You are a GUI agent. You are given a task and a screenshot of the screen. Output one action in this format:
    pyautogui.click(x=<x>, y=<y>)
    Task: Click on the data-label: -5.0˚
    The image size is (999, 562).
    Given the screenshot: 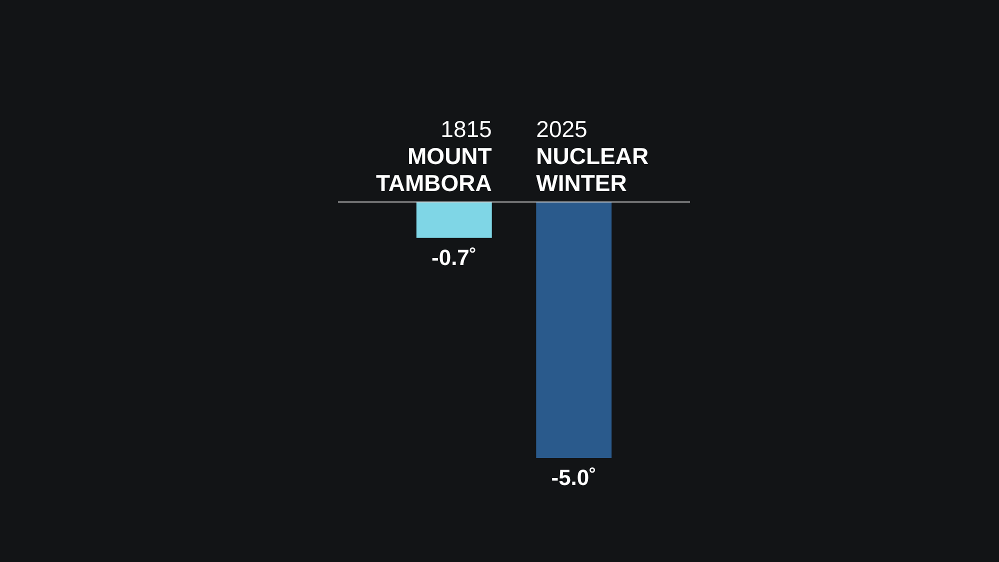 What is the action you would take?
    pyautogui.click(x=573, y=477)
    